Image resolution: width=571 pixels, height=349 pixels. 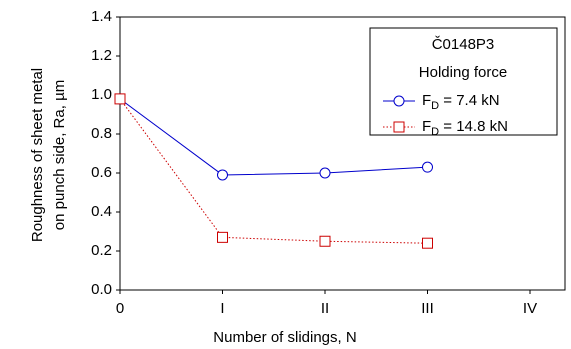 What do you see at coordinates (101, 94) in the screenshot?
I see `y-tick-label: 1.0` at bounding box center [101, 94].